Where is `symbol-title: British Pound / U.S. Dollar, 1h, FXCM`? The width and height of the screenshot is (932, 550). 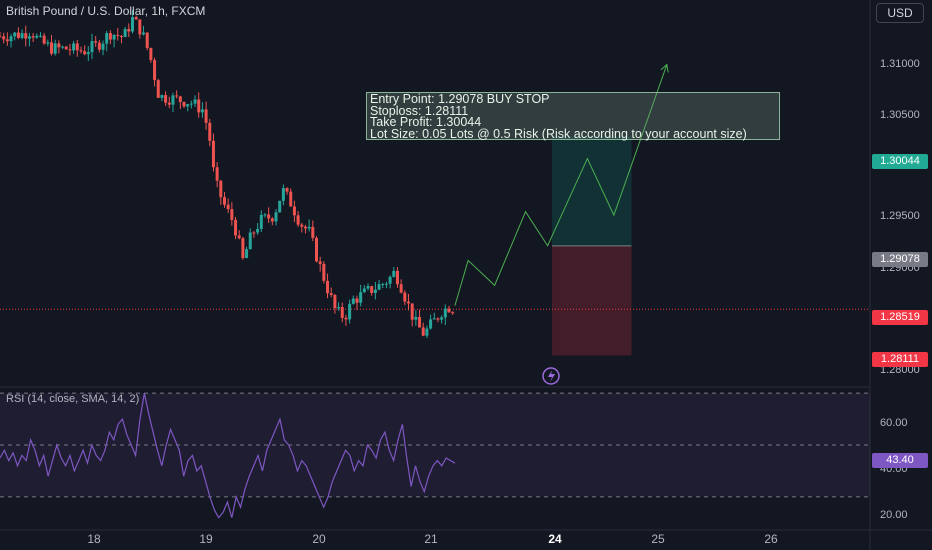
symbol-title: British Pound / U.S. Dollar, 1h, FXCM is located at coordinates (106, 11).